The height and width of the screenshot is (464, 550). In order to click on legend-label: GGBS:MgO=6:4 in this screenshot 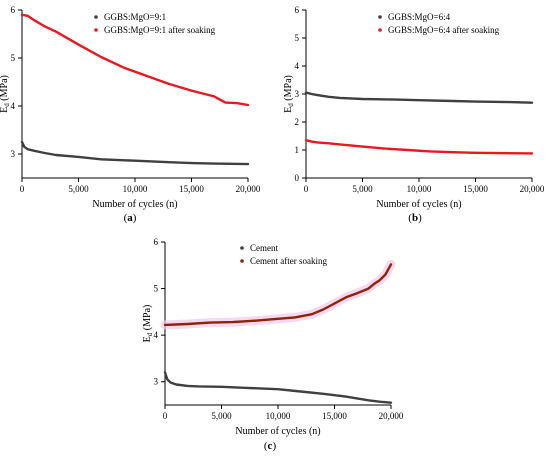, I will do `click(419, 17)`.